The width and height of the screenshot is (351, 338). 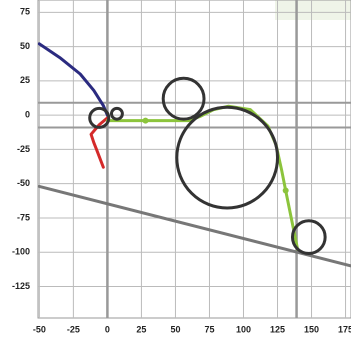 I want to click on x-tick-label: 175, so click(x=344, y=329).